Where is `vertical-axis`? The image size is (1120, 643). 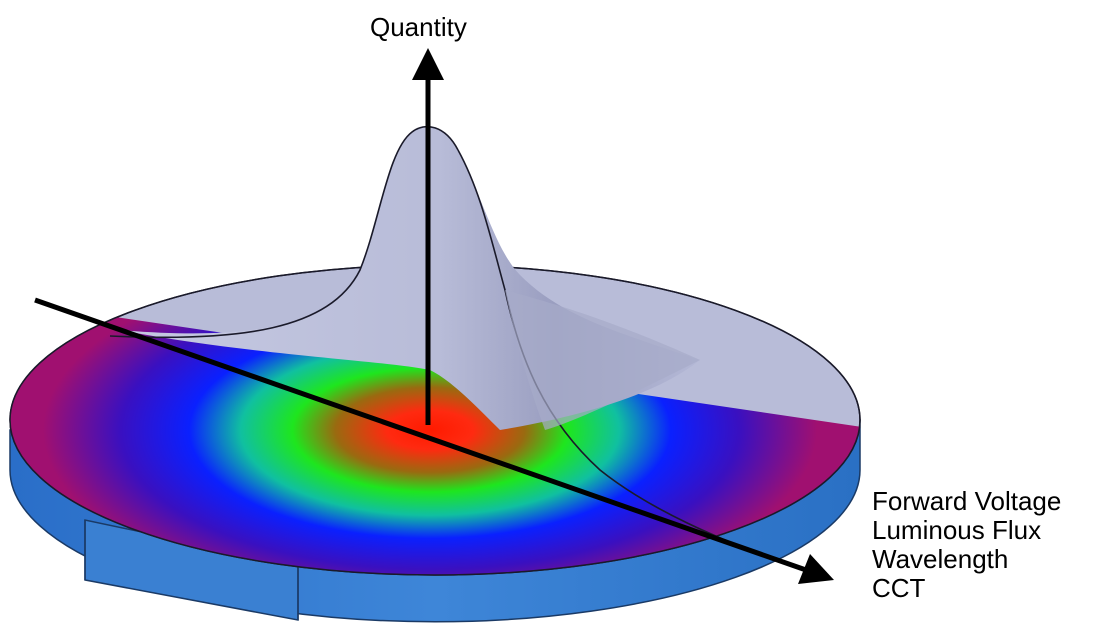
vertical-axis is located at coordinates (428, 236).